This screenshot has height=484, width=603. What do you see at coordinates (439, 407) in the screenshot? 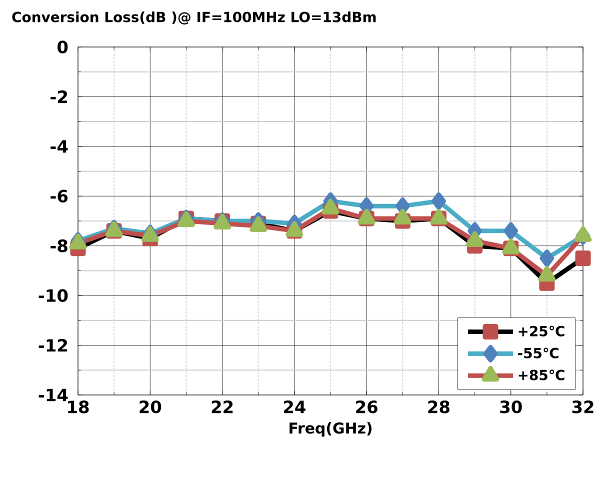
I see `x-tick-label: 28` at bounding box center [439, 407].